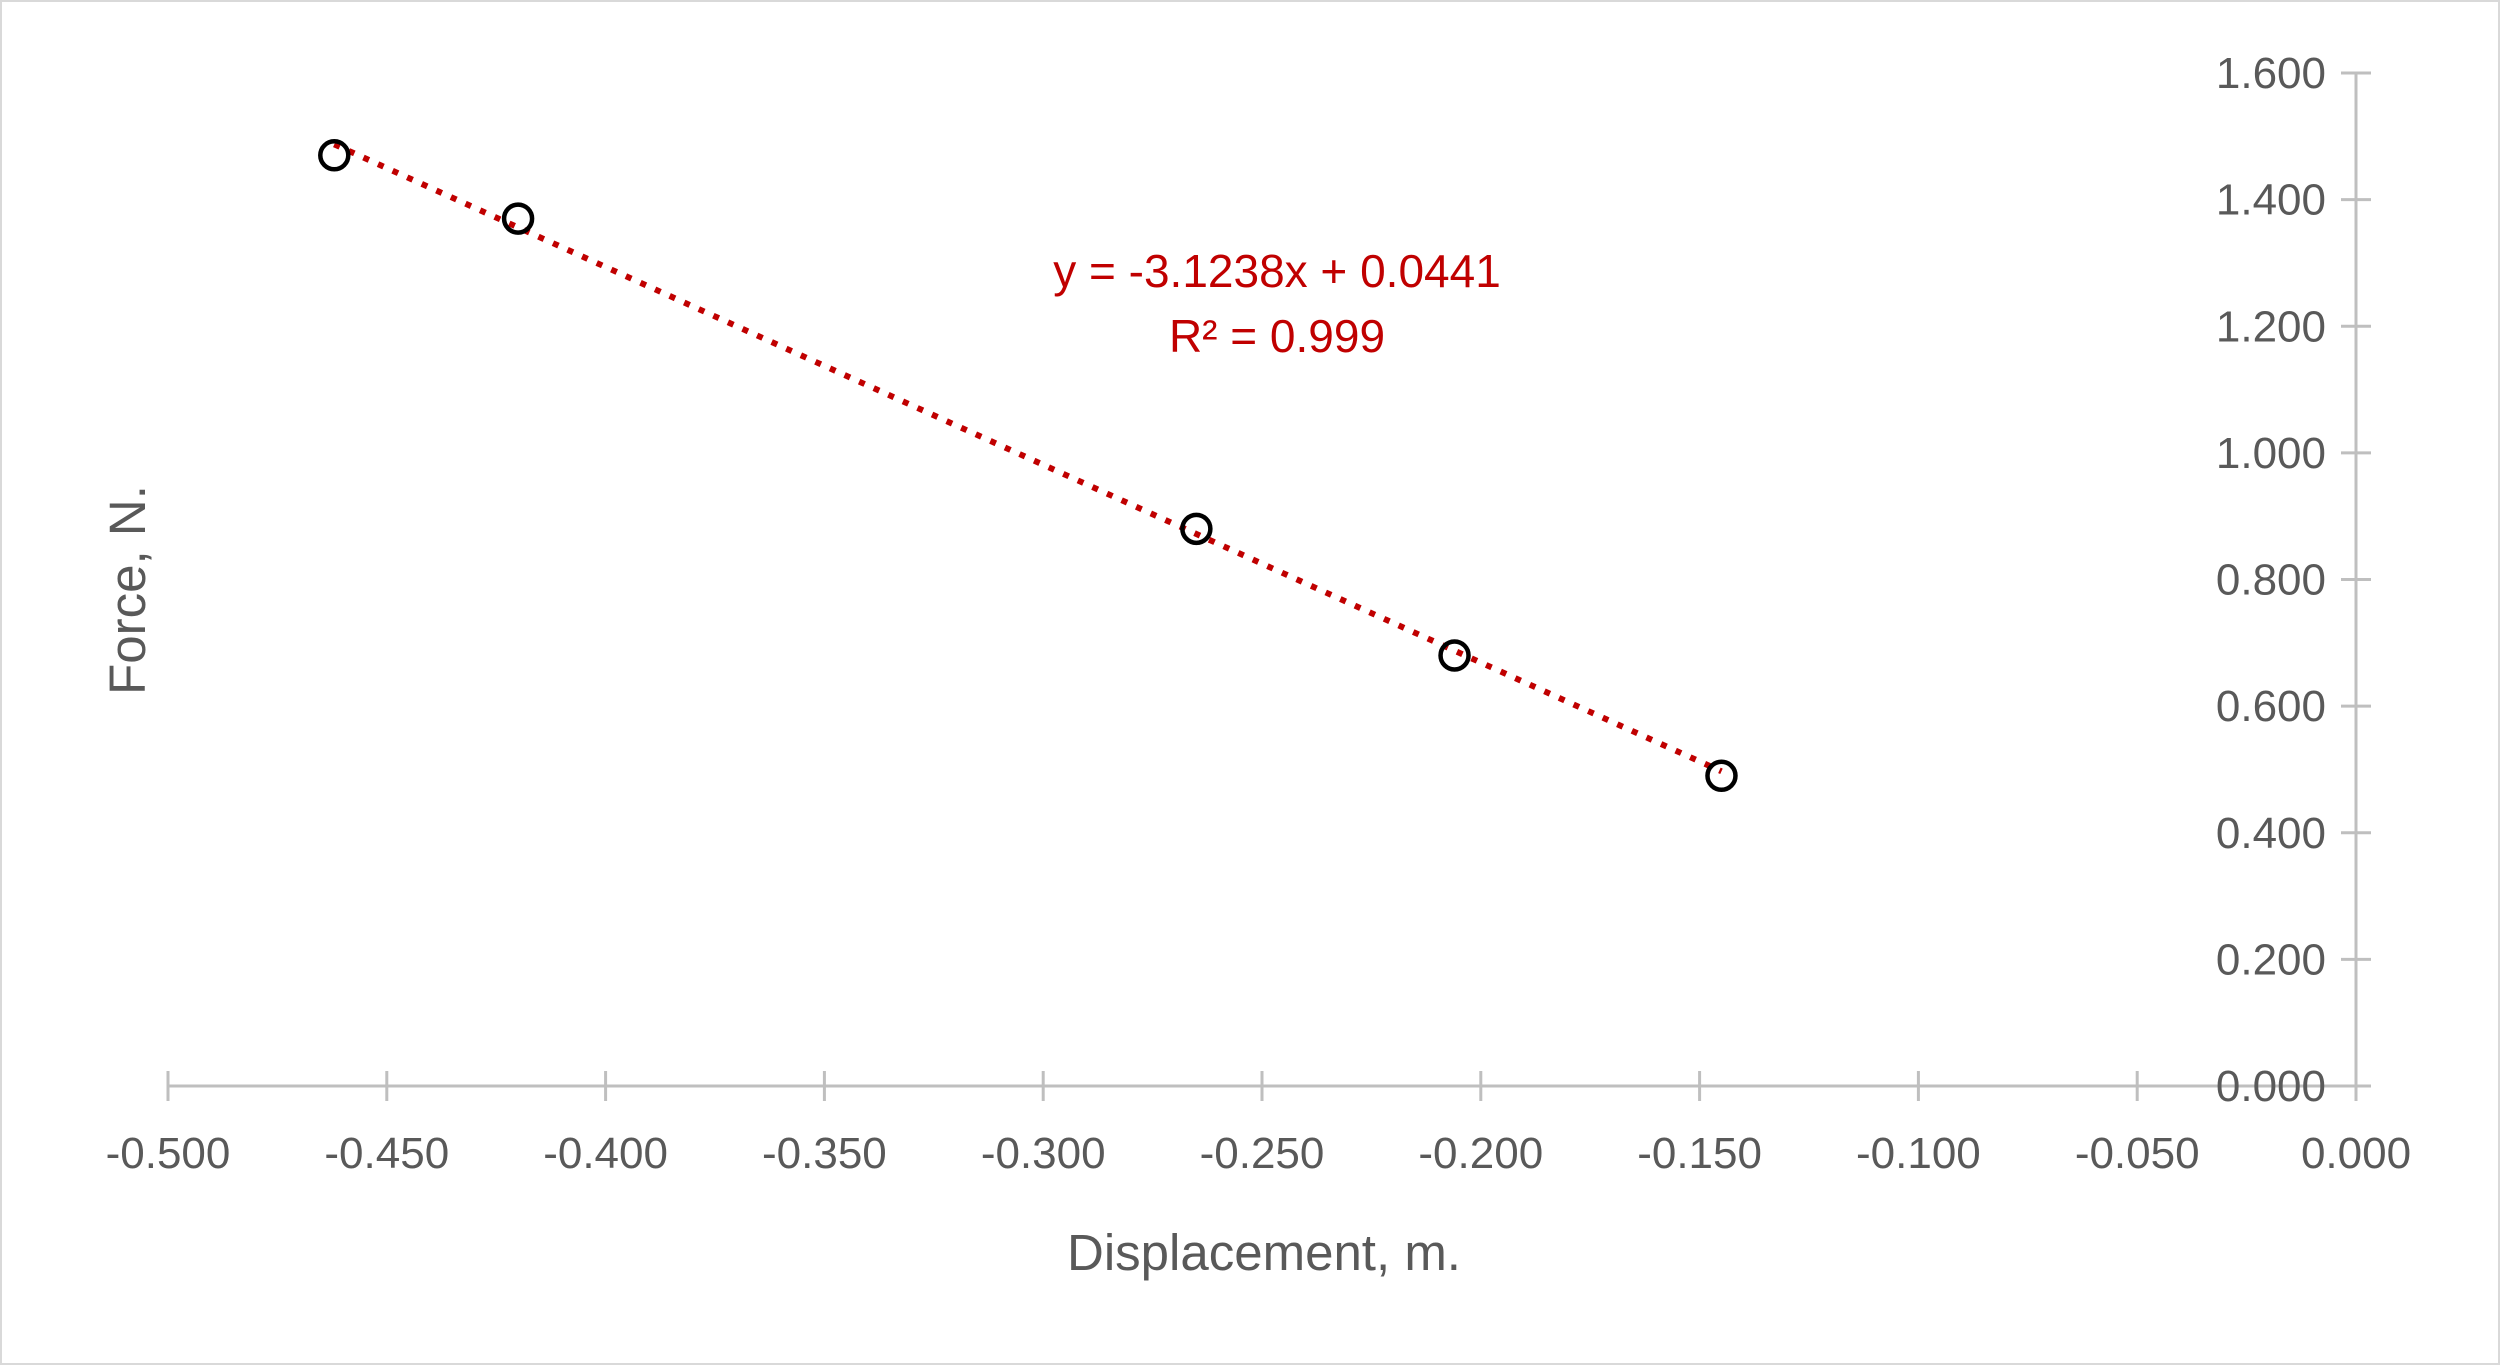 This screenshot has height=1365, width=2500. I want to click on x-tick-label: -0.450, so click(386, 1153).